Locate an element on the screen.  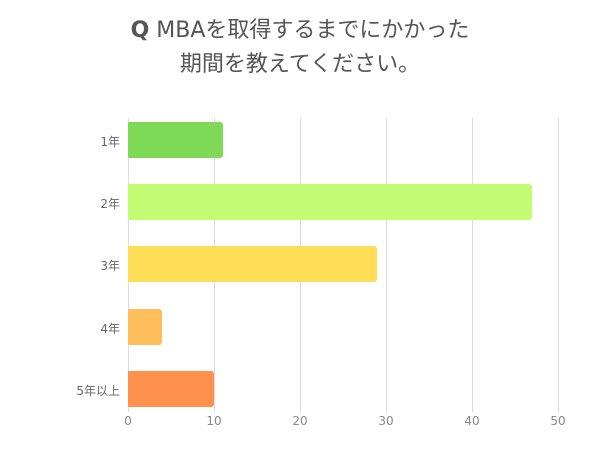
y-category-label: 2年 is located at coordinates (110, 204).